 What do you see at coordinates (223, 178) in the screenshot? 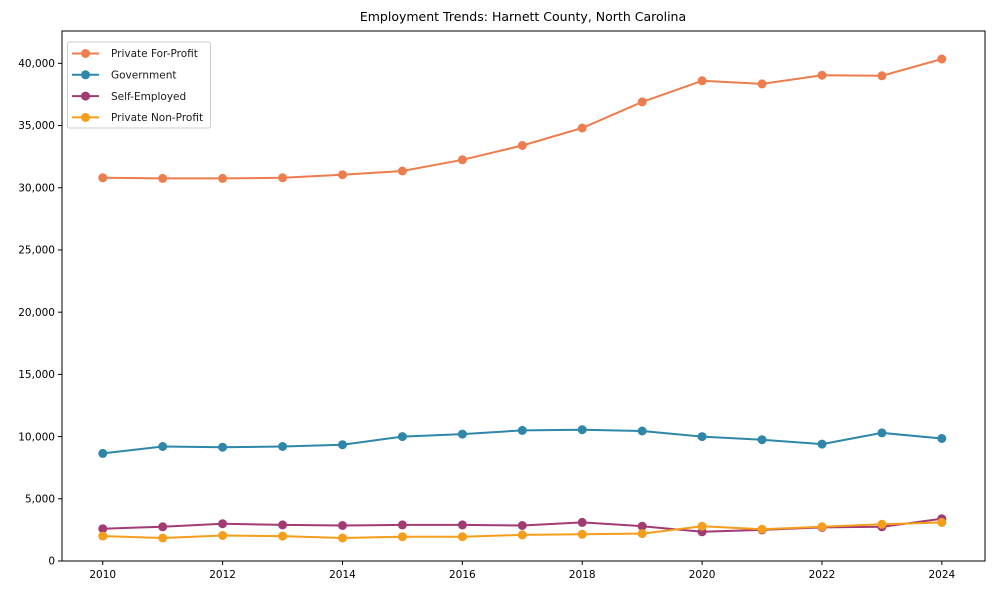
I see `data-point-private-for-profit-2012` at bounding box center [223, 178].